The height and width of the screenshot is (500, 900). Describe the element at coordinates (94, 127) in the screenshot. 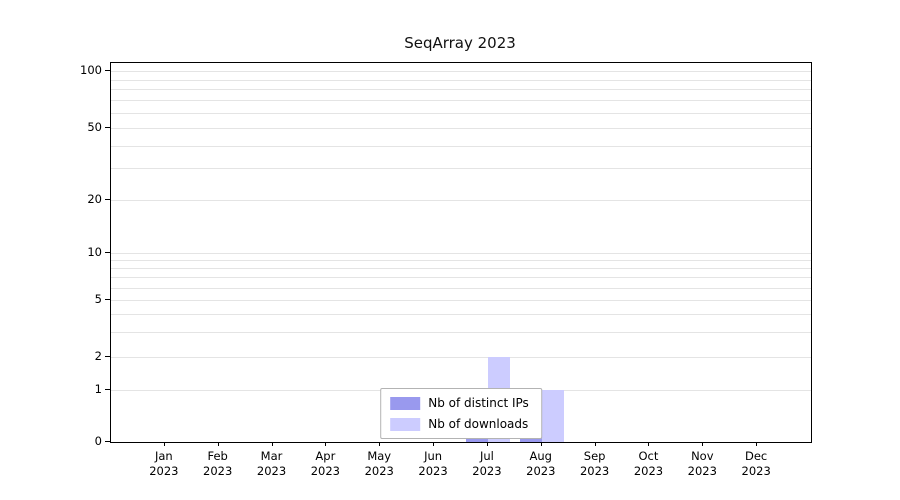

I see `y-axis-tick-label: 50` at that location.